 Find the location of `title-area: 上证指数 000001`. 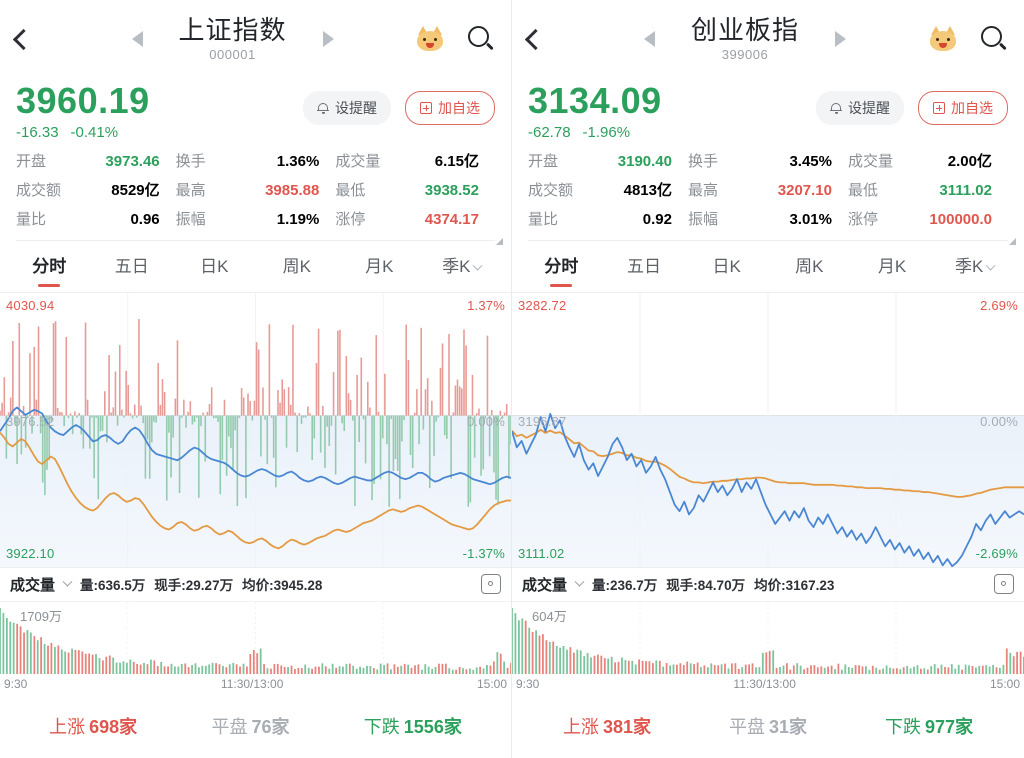

title-area: 上证指数 000001 is located at coordinates (232, 39).